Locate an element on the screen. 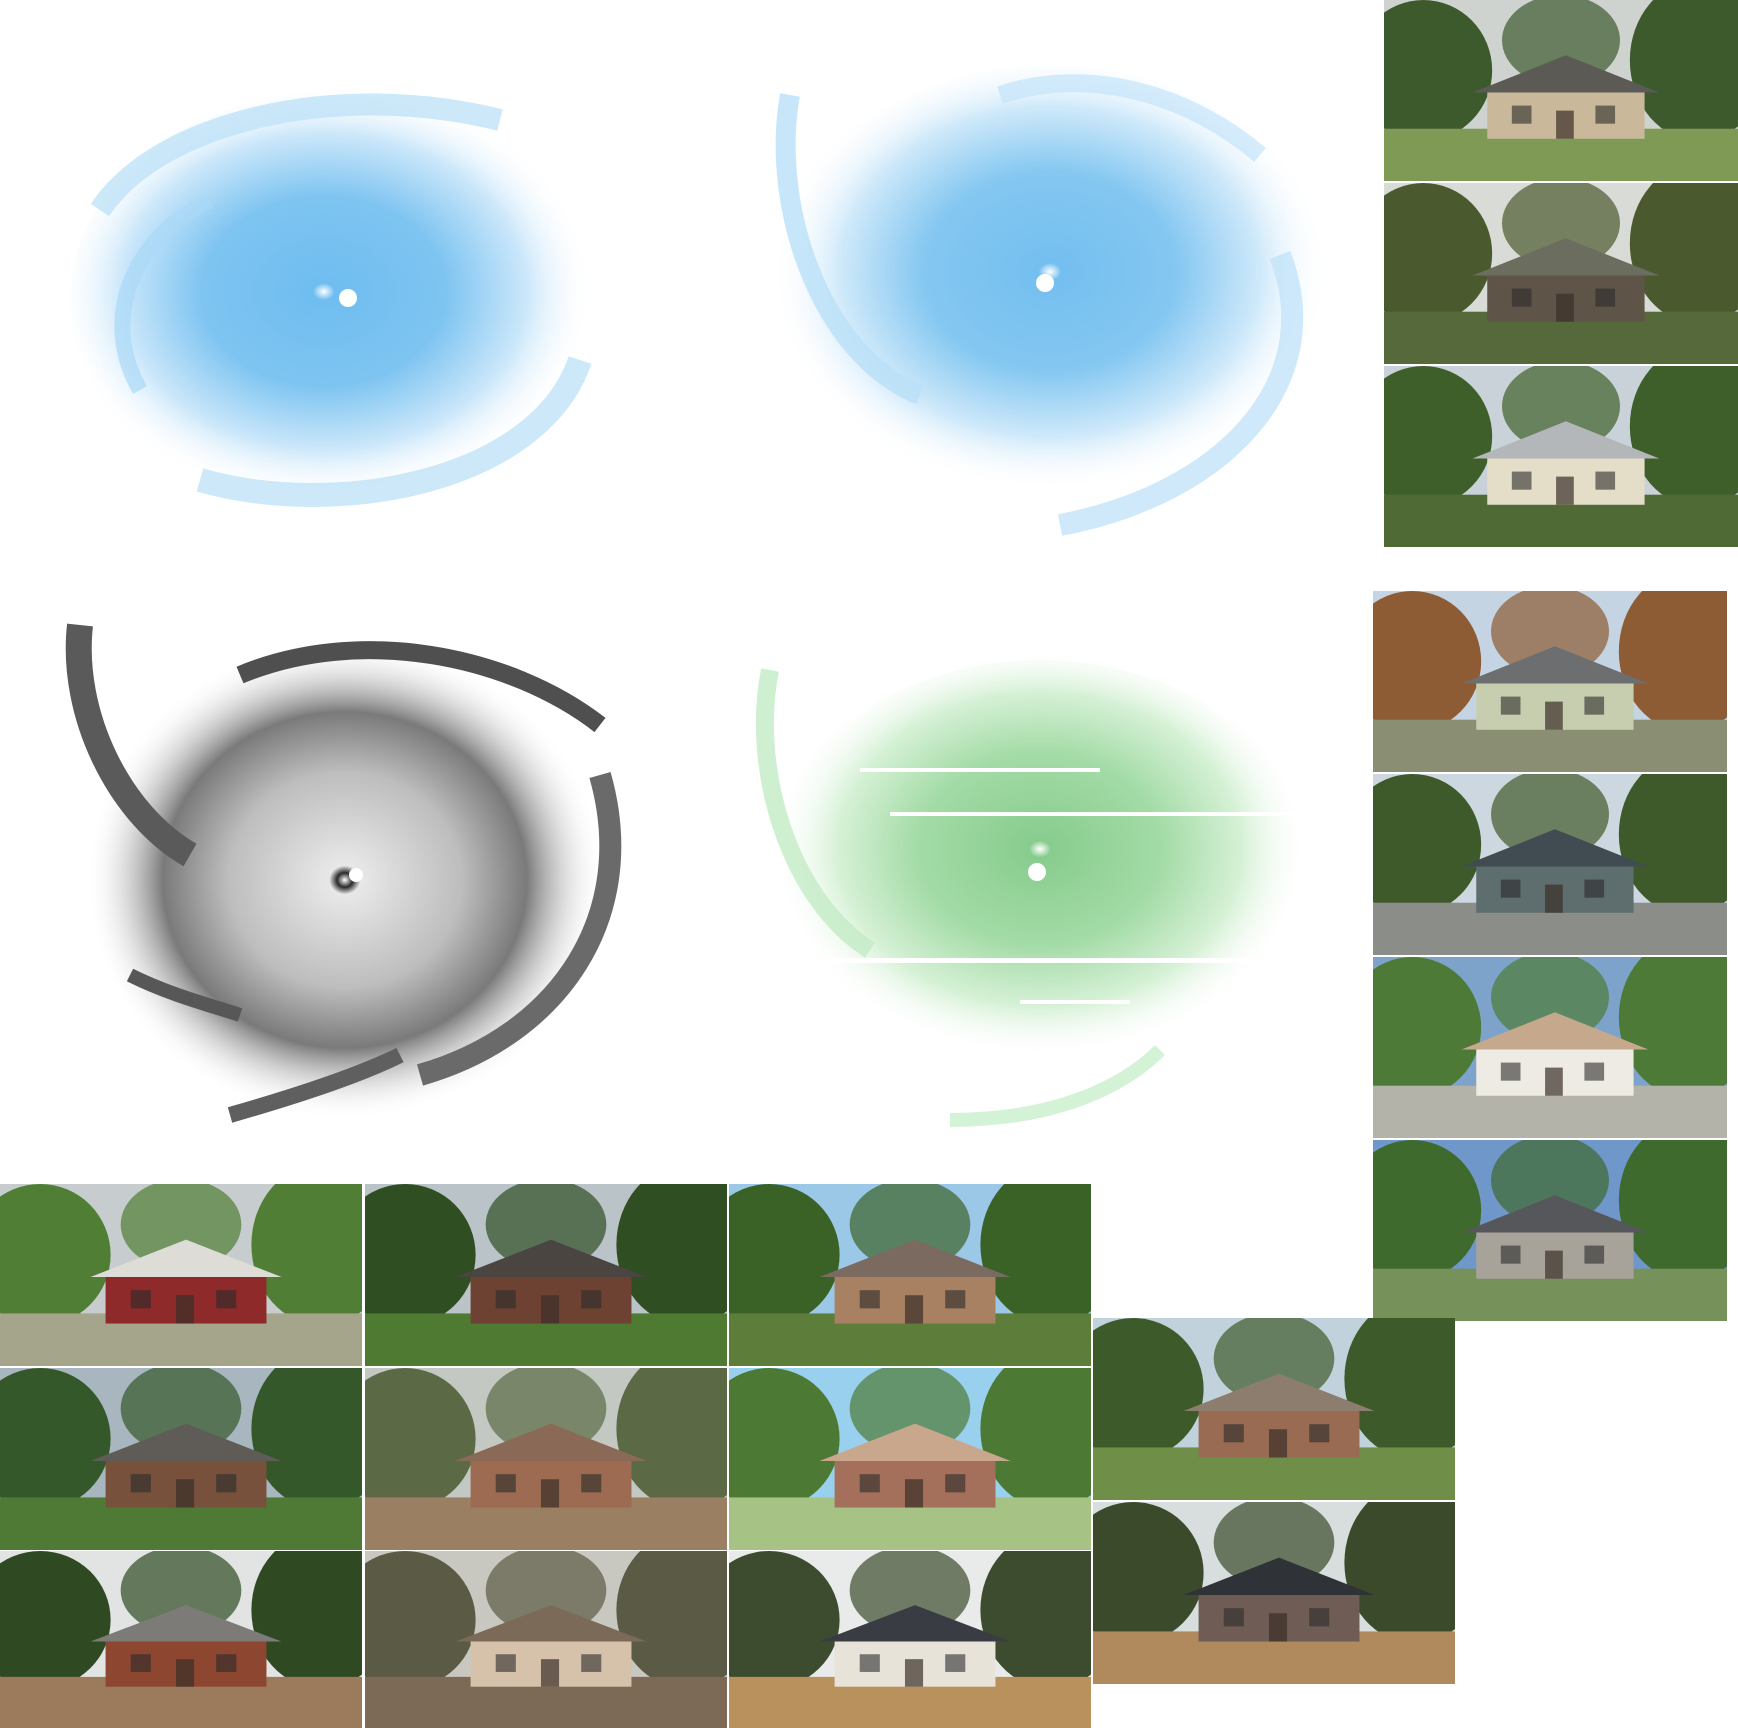 The height and width of the screenshot is (1728, 1738). storm-image-grayscale is located at coordinates (360, 875).